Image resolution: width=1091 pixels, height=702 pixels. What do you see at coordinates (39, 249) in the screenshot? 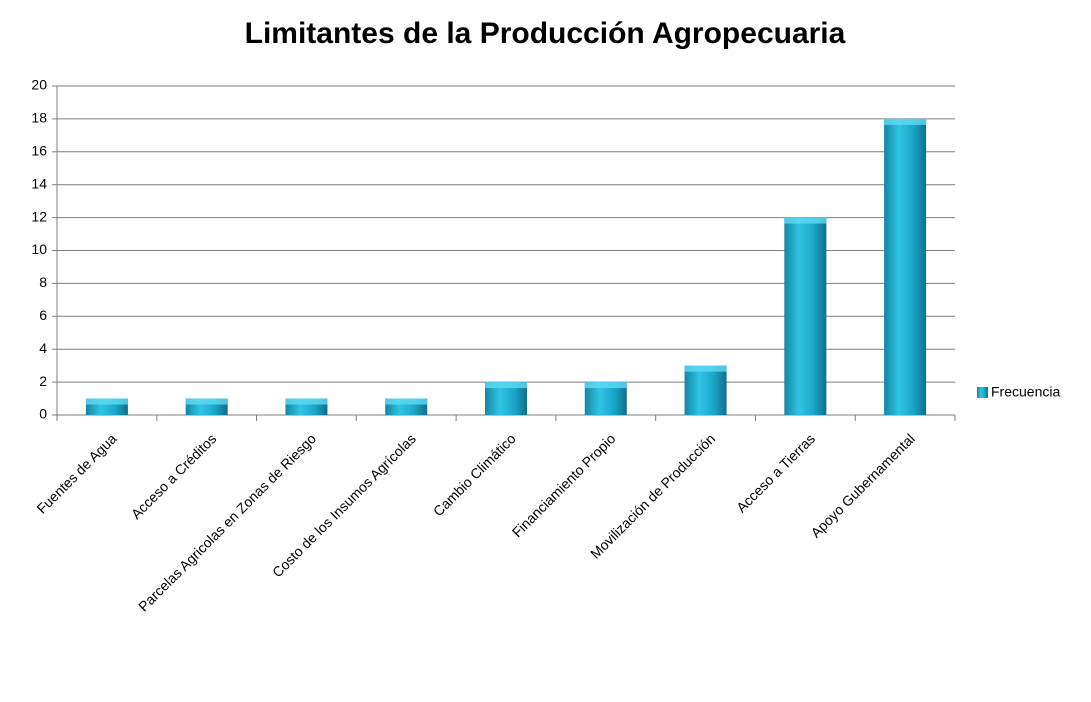
I see `y-tick-label: 10` at bounding box center [39, 249].